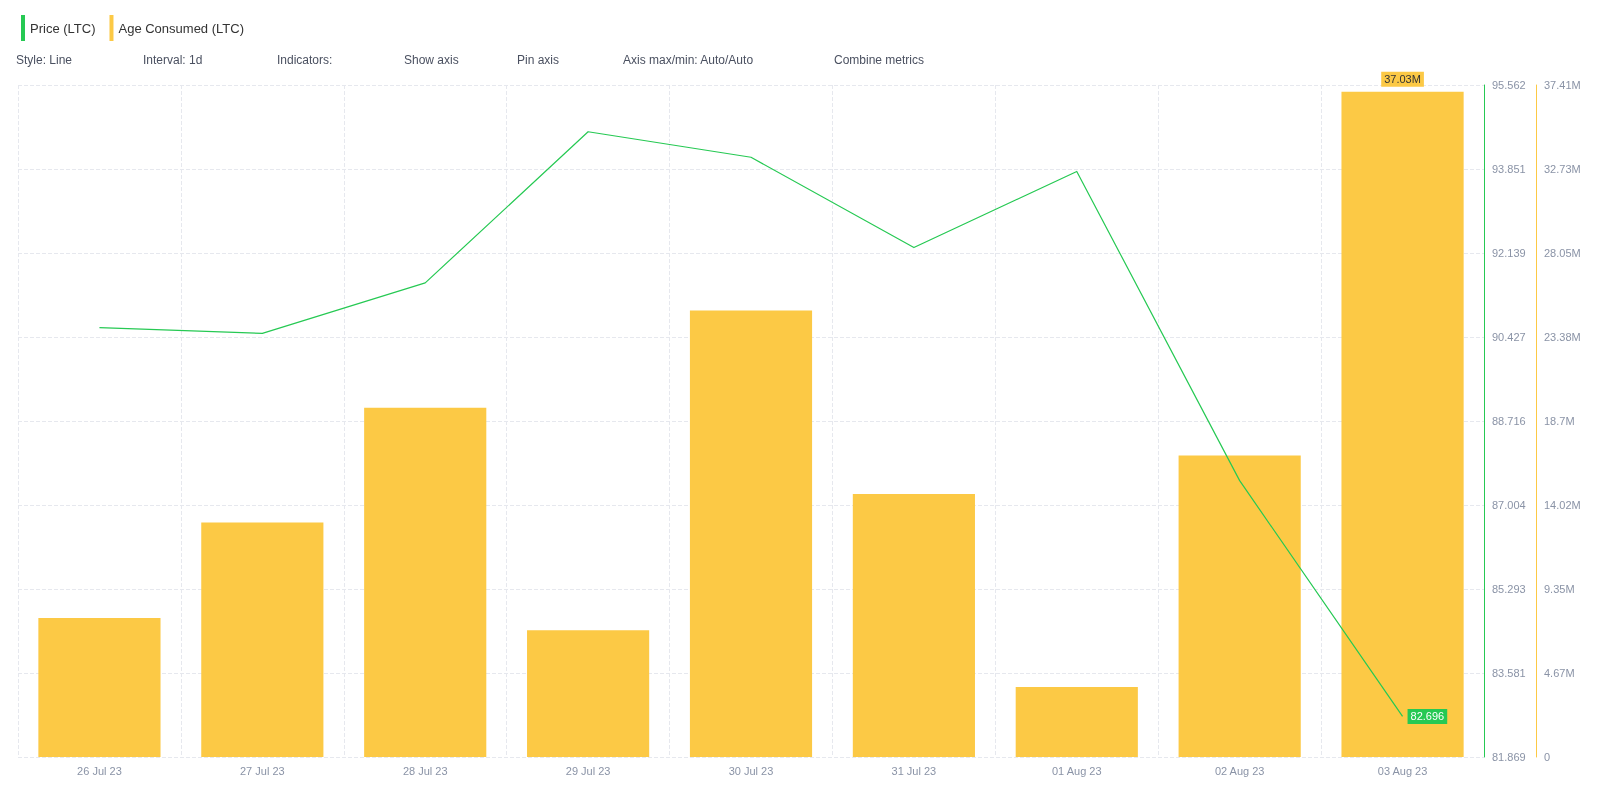  Describe the element at coordinates (1509, 252) in the screenshot. I see `y-tick-label: 92.139` at that location.